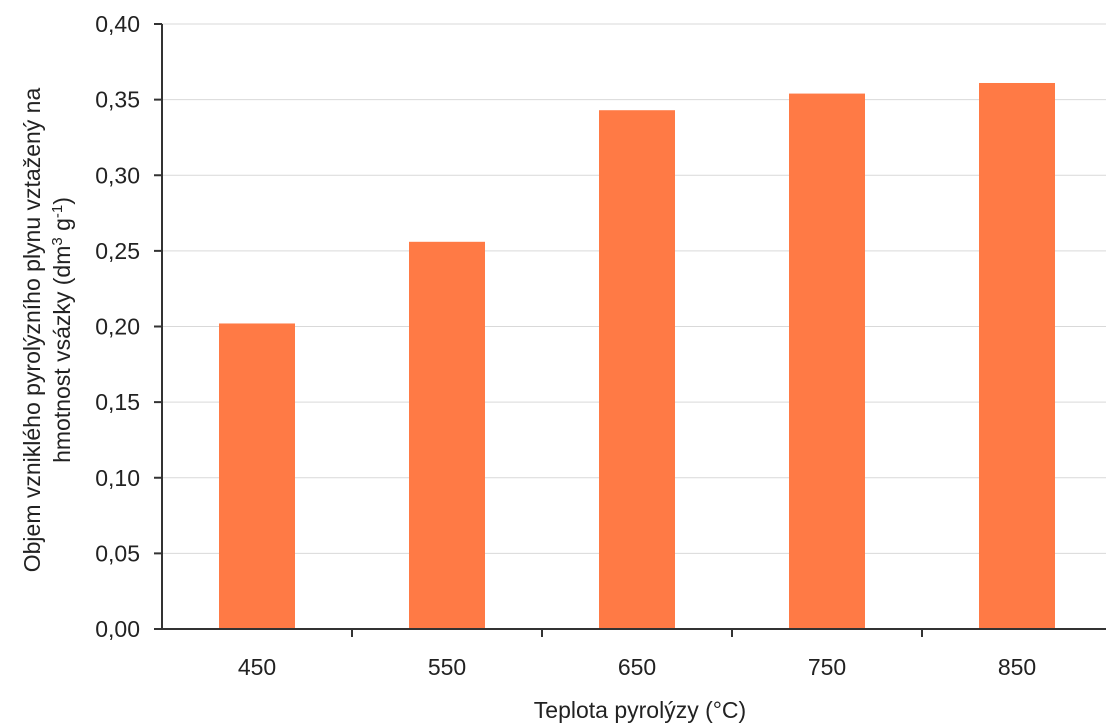  I want to click on y-axis-title-suffix: ), so click(62, 201).